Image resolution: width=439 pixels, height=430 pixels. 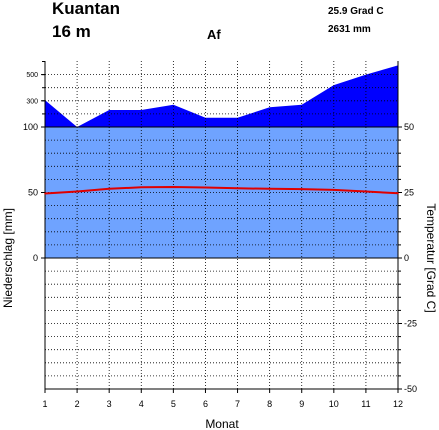 I want to click on mean-temperature: 25.9 Grad C, so click(x=356, y=11).